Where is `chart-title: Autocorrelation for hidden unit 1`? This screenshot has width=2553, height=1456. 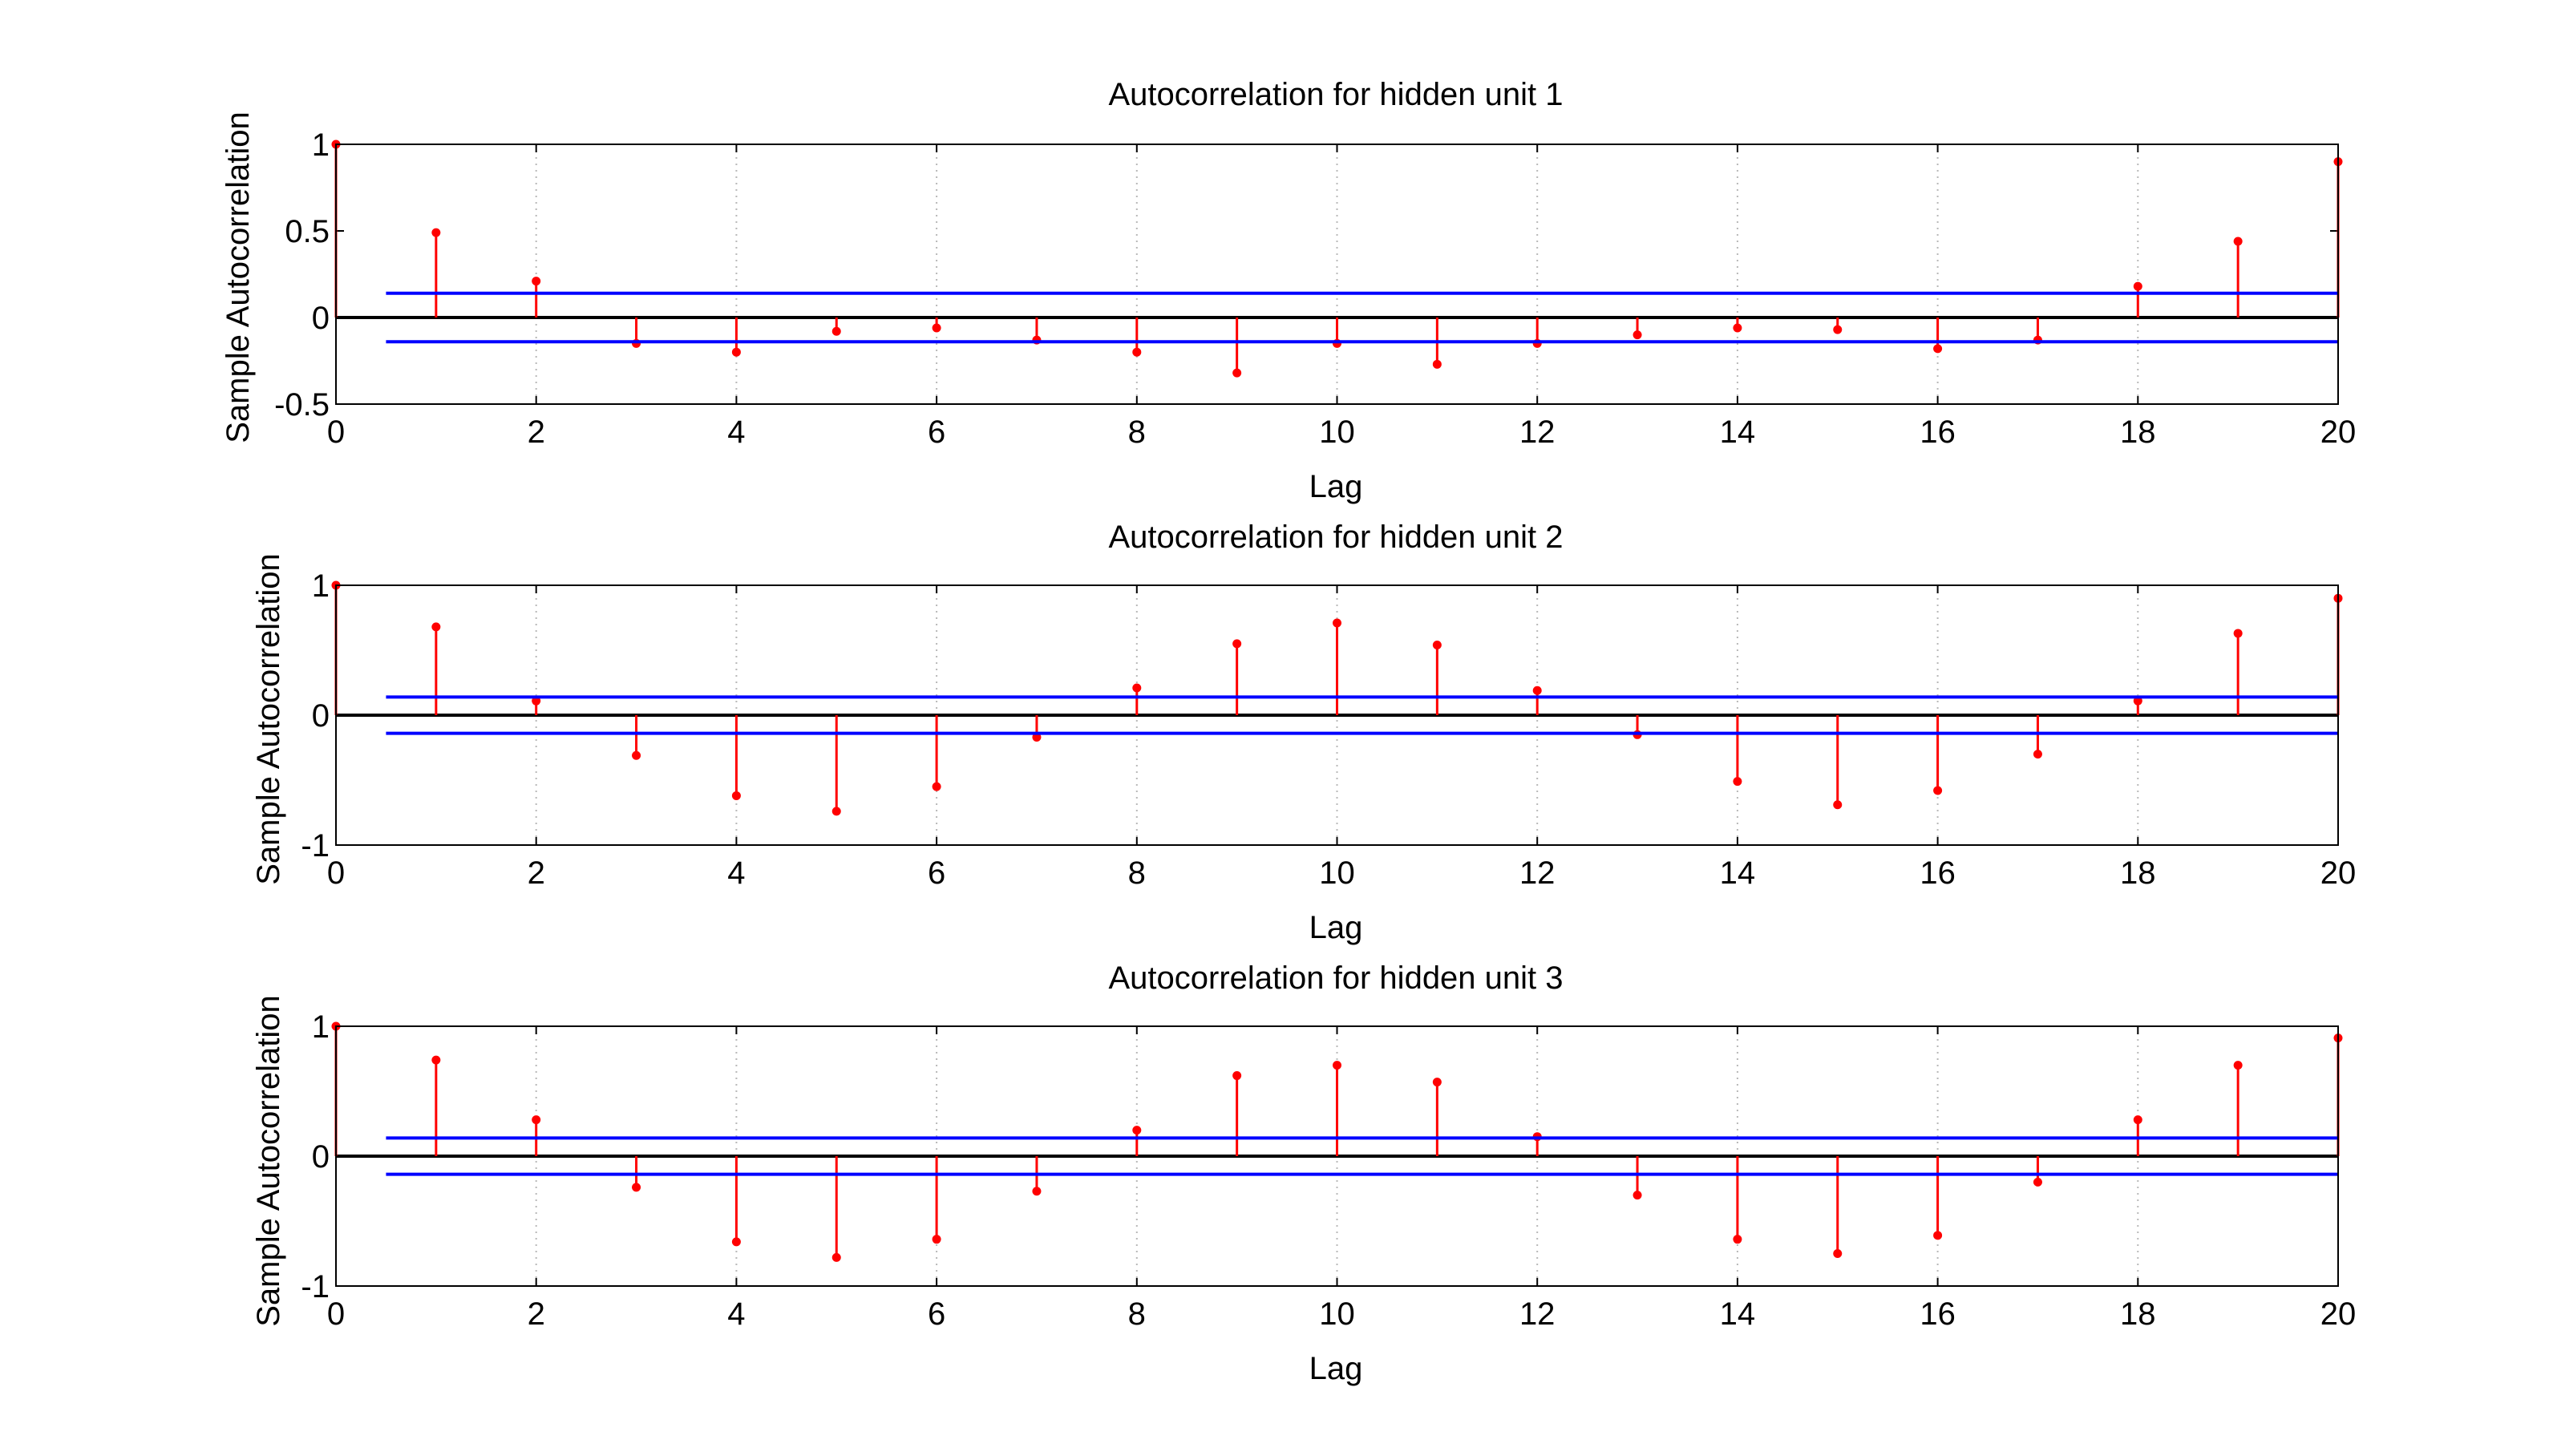 chart-title: Autocorrelation for hidden unit 1 is located at coordinates (1335, 94).